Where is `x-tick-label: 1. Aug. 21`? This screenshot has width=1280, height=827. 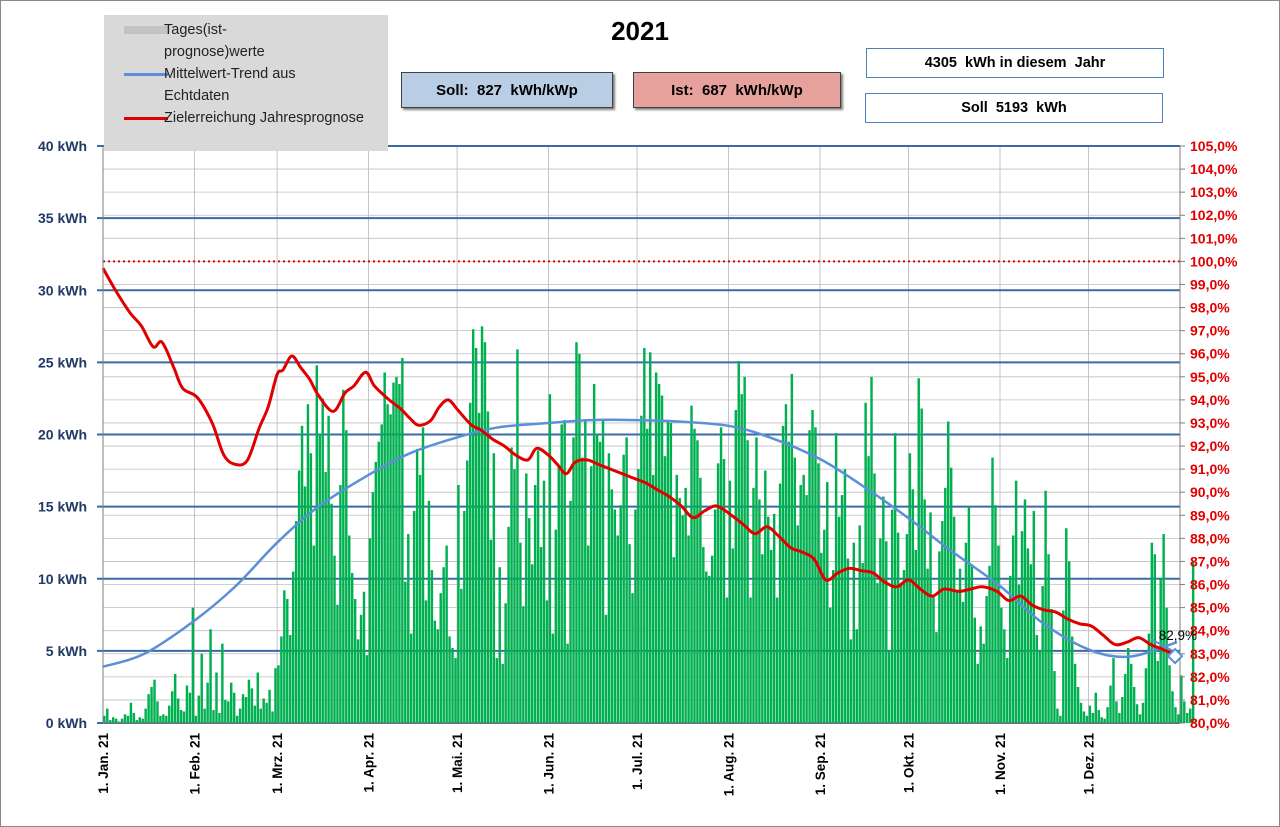 x-tick-label: 1. Aug. 21 is located at coordinates (729, 765).